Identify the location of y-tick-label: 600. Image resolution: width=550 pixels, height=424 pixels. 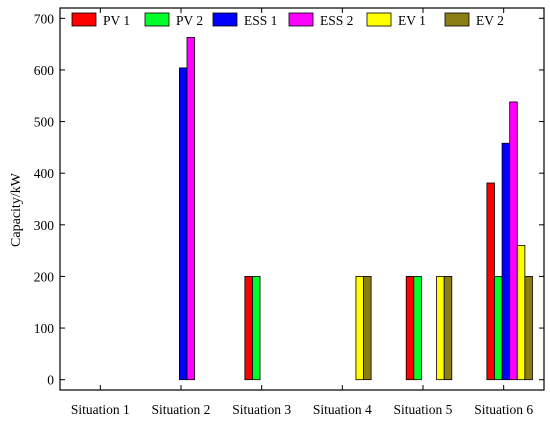
(44, 70).